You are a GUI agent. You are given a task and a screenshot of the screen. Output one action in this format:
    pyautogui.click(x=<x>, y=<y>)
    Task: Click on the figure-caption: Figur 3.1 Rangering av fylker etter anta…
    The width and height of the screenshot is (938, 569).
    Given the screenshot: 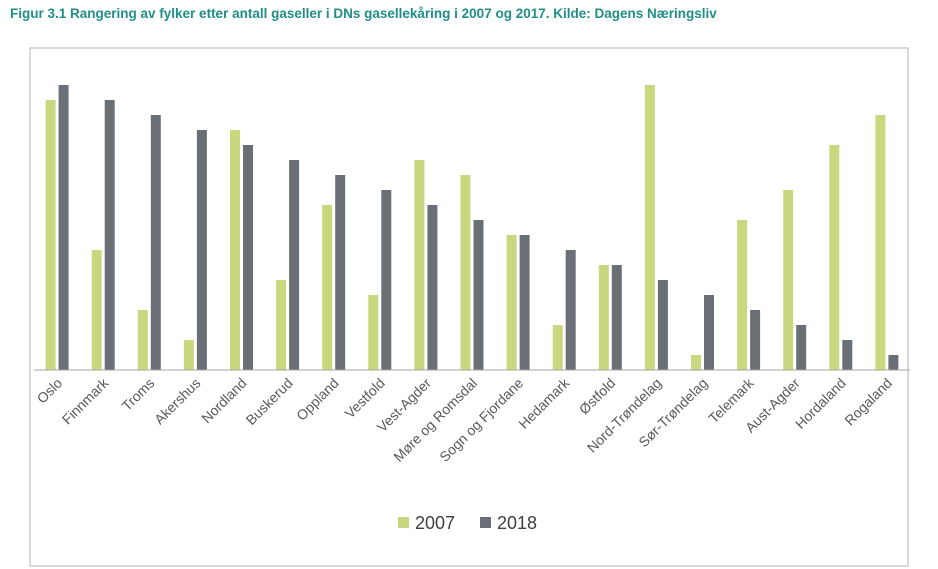 What is the action you would take?
    pyautogui.click(x=363, y=13)
    